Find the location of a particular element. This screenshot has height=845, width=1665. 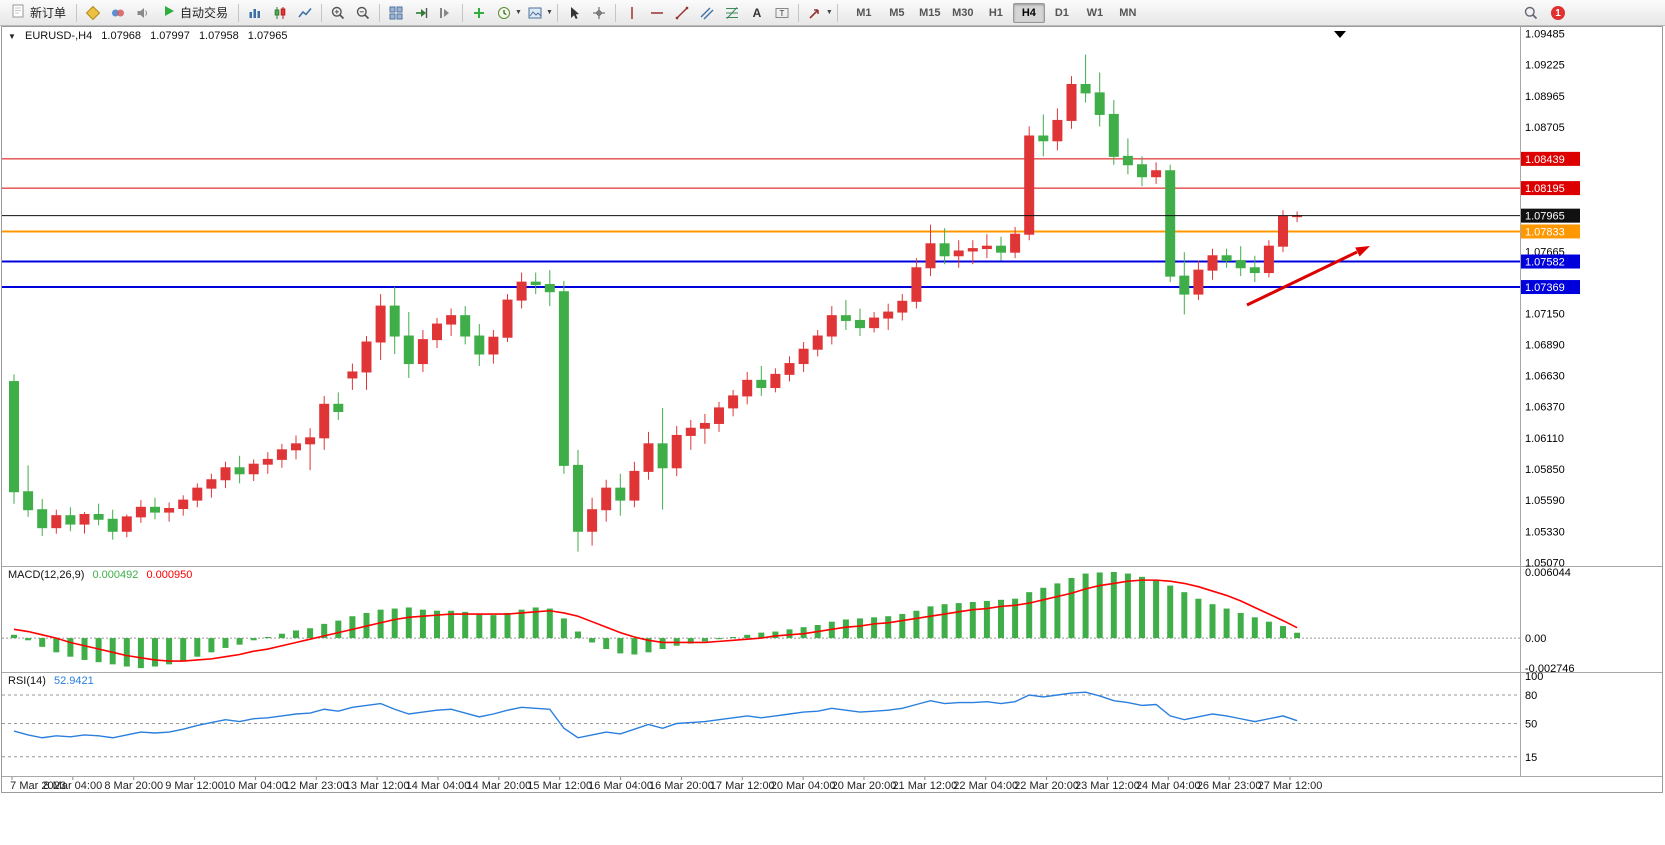

search-icon is located at coordinates (1531, 13).